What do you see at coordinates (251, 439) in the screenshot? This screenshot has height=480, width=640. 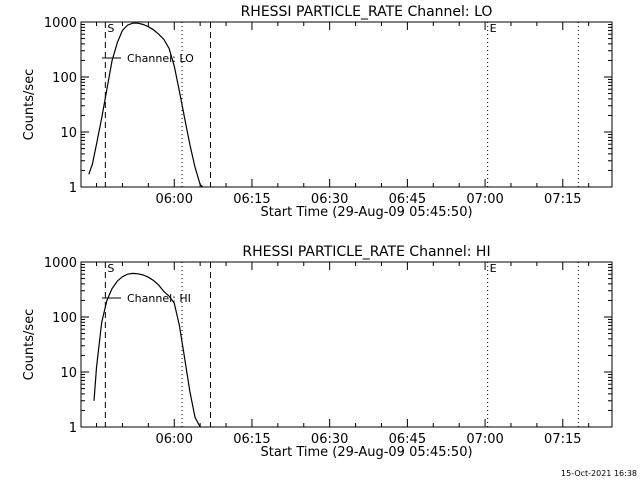 I see `panel2-x-tick-label: 06:15` at bounding box center [251, 439].